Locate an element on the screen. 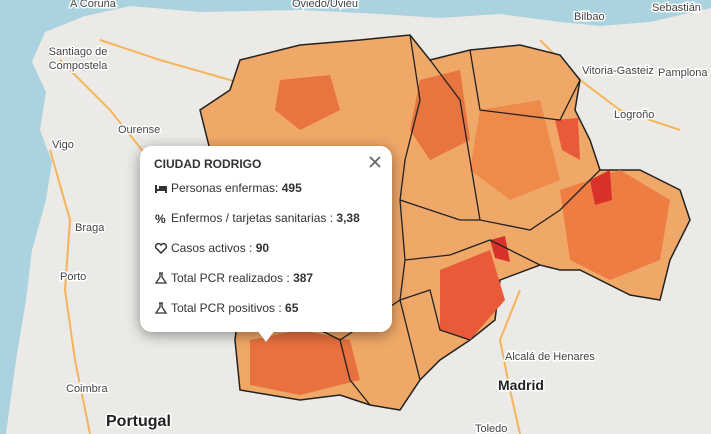 Image resolution: width=711 pixels, height=434 pixels. row-value: 90 is located at coordinates (262, 248).